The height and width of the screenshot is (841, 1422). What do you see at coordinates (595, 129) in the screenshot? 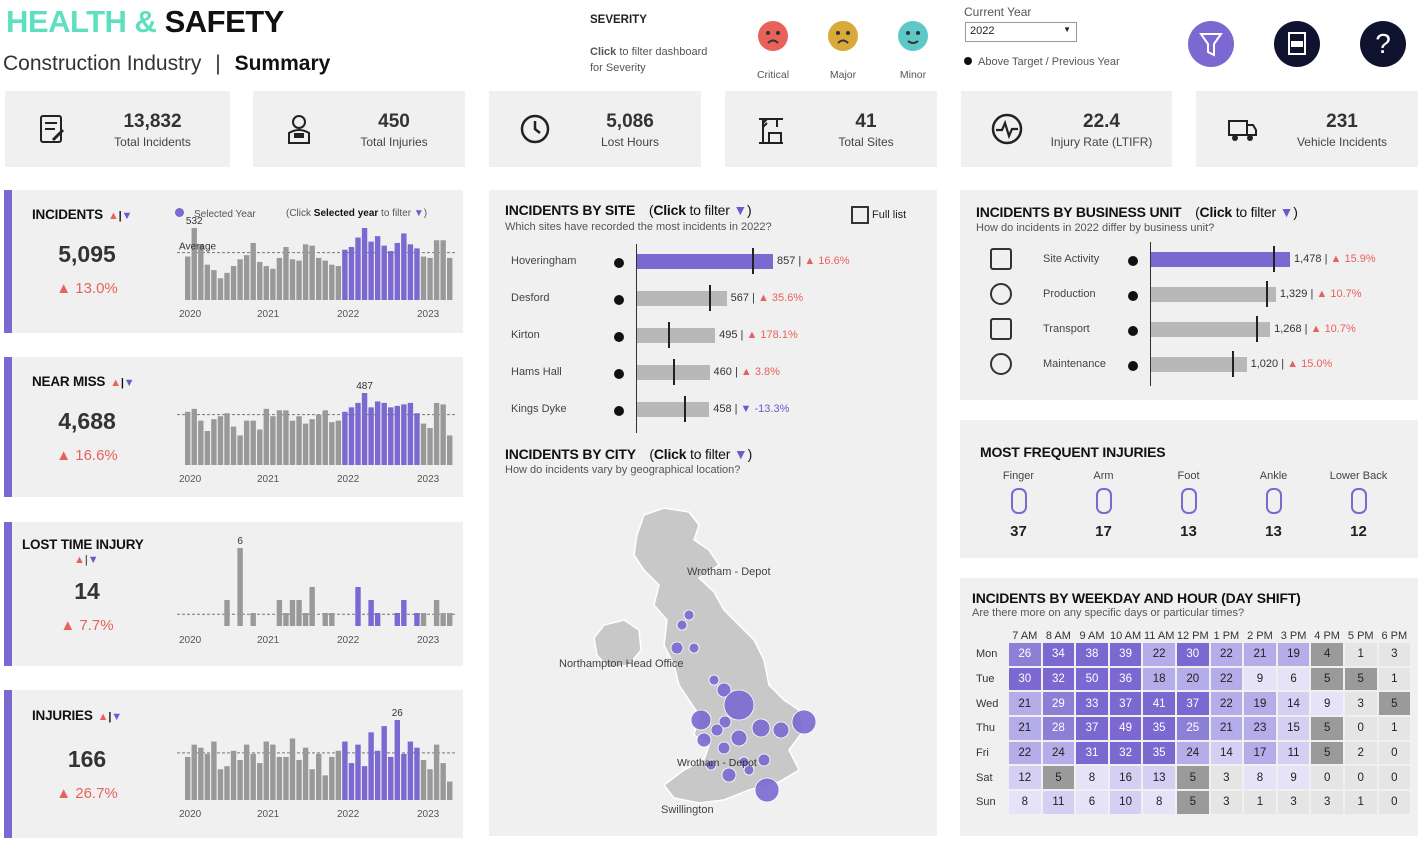
I see `kpi-card: 5,086 Lost Hours` at bounding box center [595, 129].